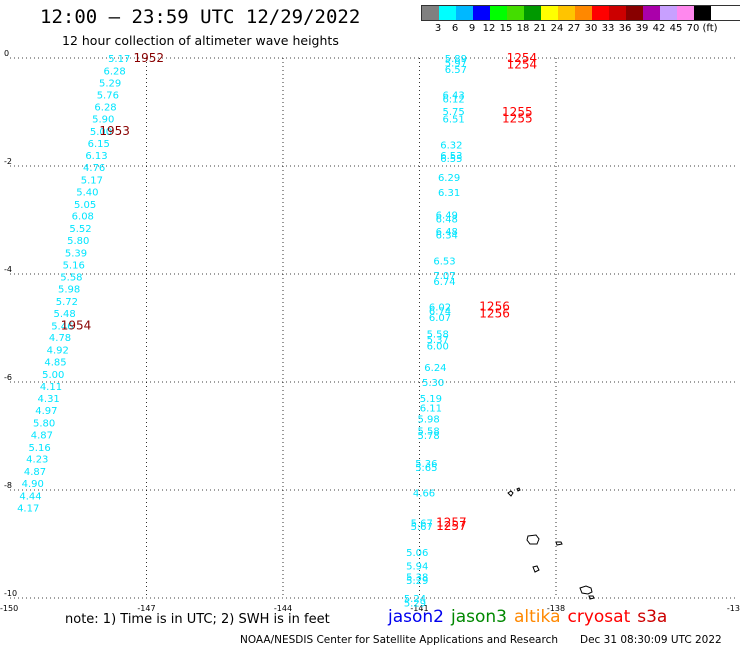 The width and height of the screenshot is (740, 650). What do you see at coordinates (46, 411) in the screenshot?
I see `wave-height-label: 4.97` at bounding box center [46, 411].